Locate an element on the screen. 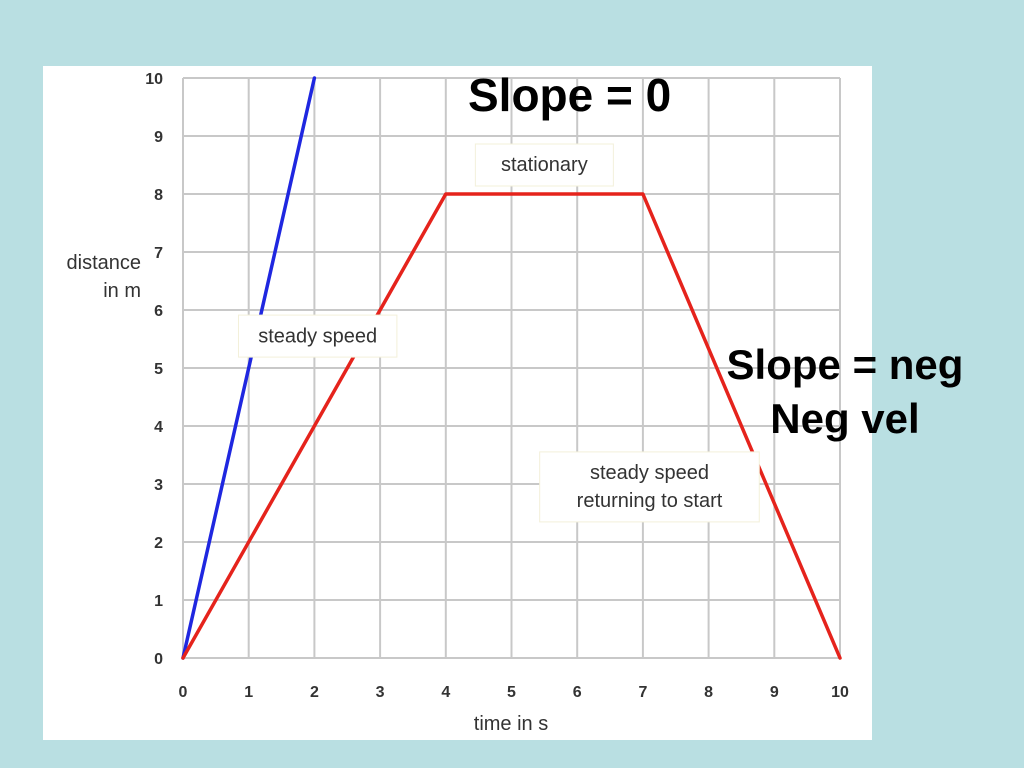  x-tick-label: 9 is located at coordinates (774, 692).